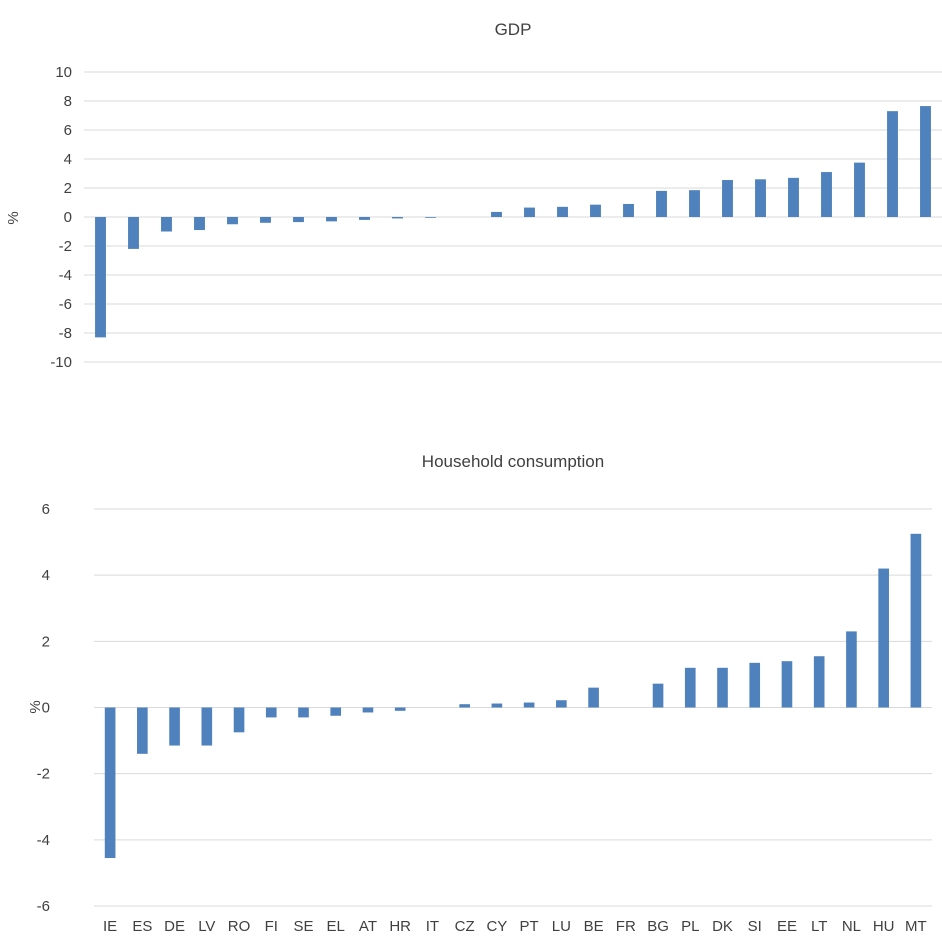  Describe the element at coordinates (497, 705) in the screenshot. I see `bar-cy` at that location.